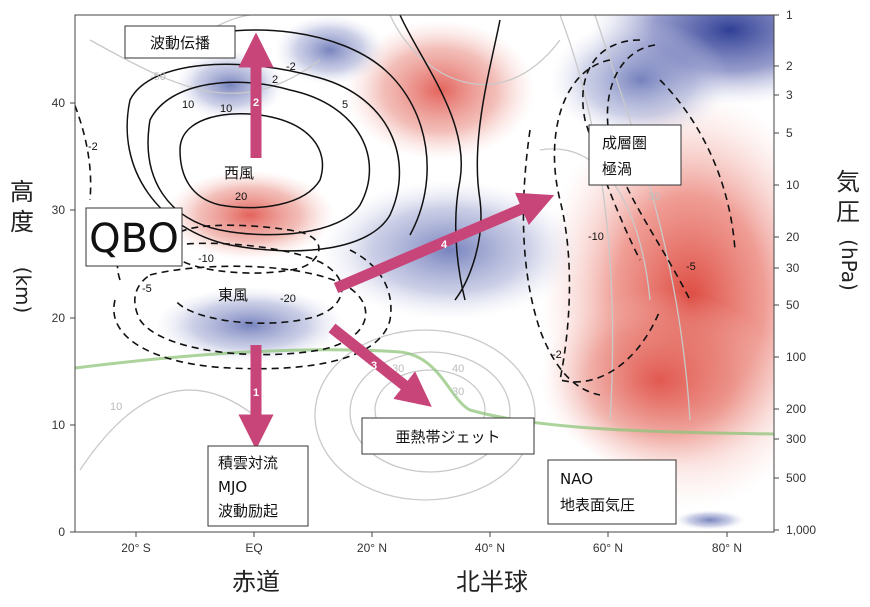 The height and width of the screenshot is (607, 870). I want to click on right-title-char: 圧, so click(848, 212).